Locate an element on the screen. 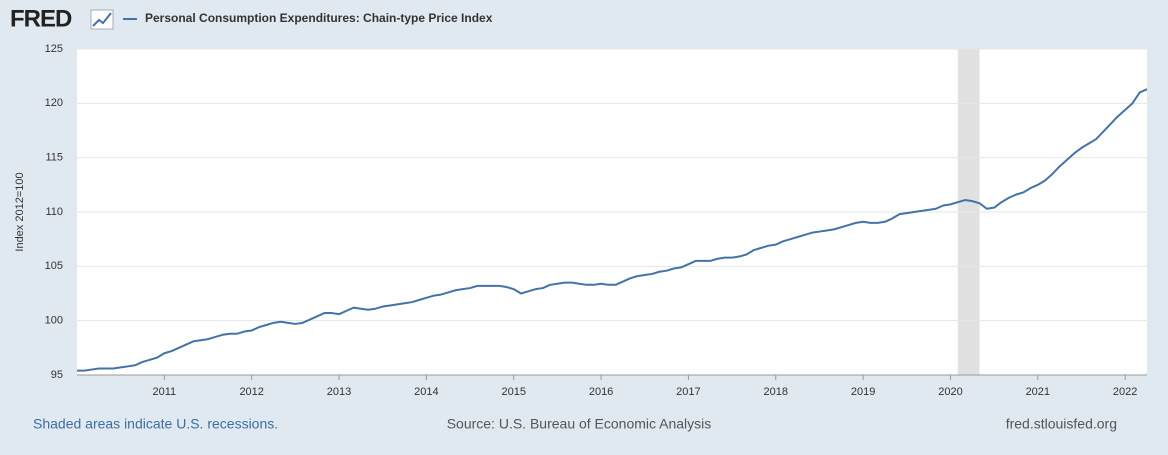 The height and width of the screenshot is (455, 1168). y-tick-label: 95 is located at coordinates (57, 375).